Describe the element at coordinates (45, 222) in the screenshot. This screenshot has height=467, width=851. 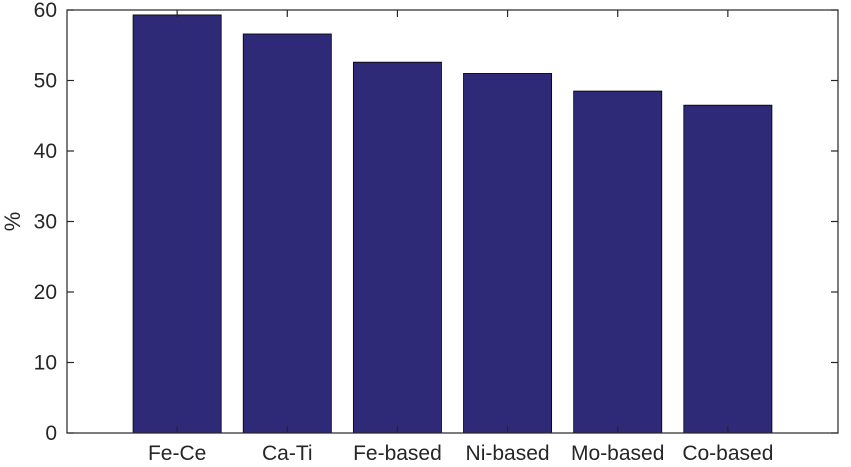
I see `y-tick-label: 30` at that location.